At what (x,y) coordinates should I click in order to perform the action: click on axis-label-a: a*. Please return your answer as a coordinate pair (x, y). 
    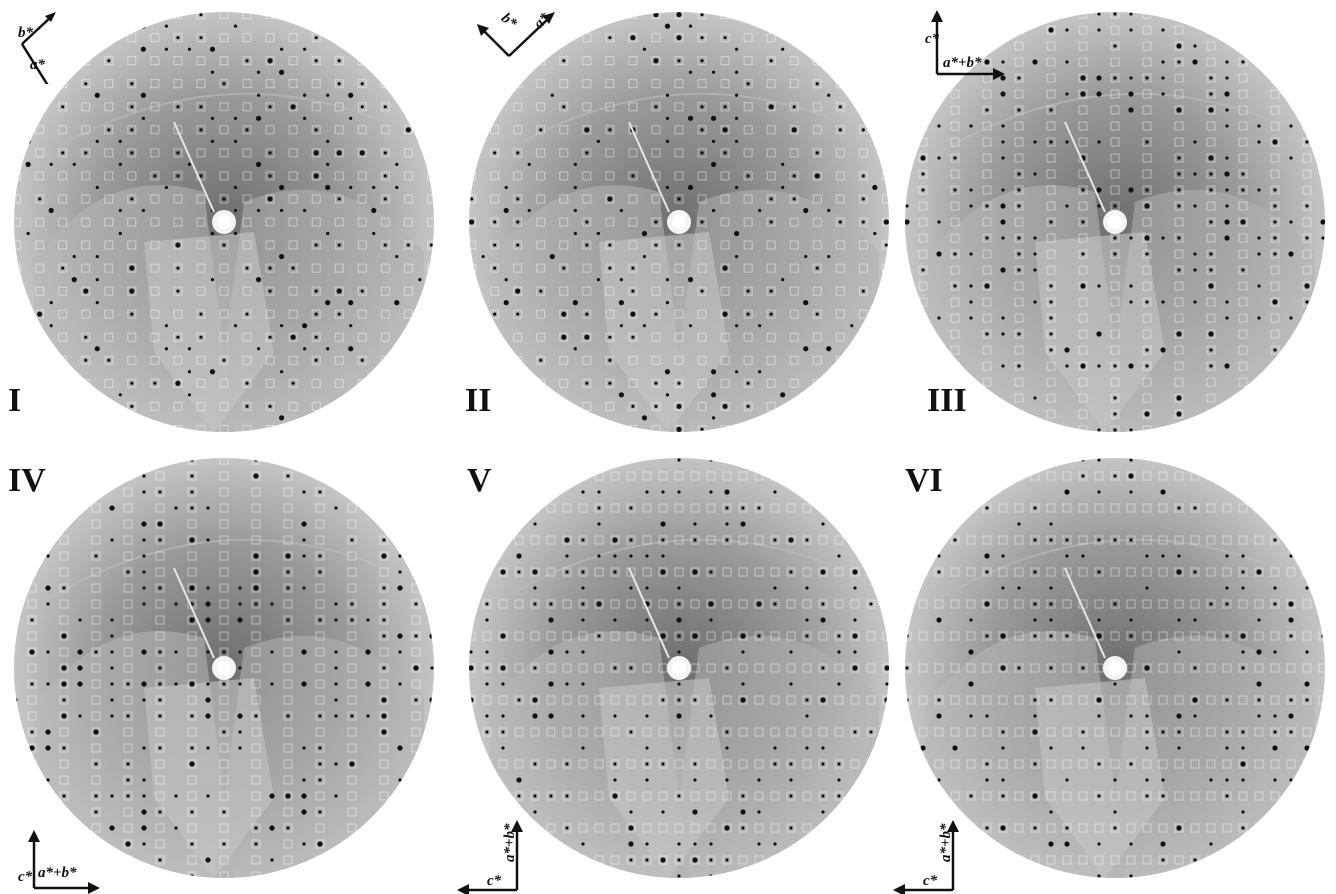
    Looking at the image, I should click on (37, 65).